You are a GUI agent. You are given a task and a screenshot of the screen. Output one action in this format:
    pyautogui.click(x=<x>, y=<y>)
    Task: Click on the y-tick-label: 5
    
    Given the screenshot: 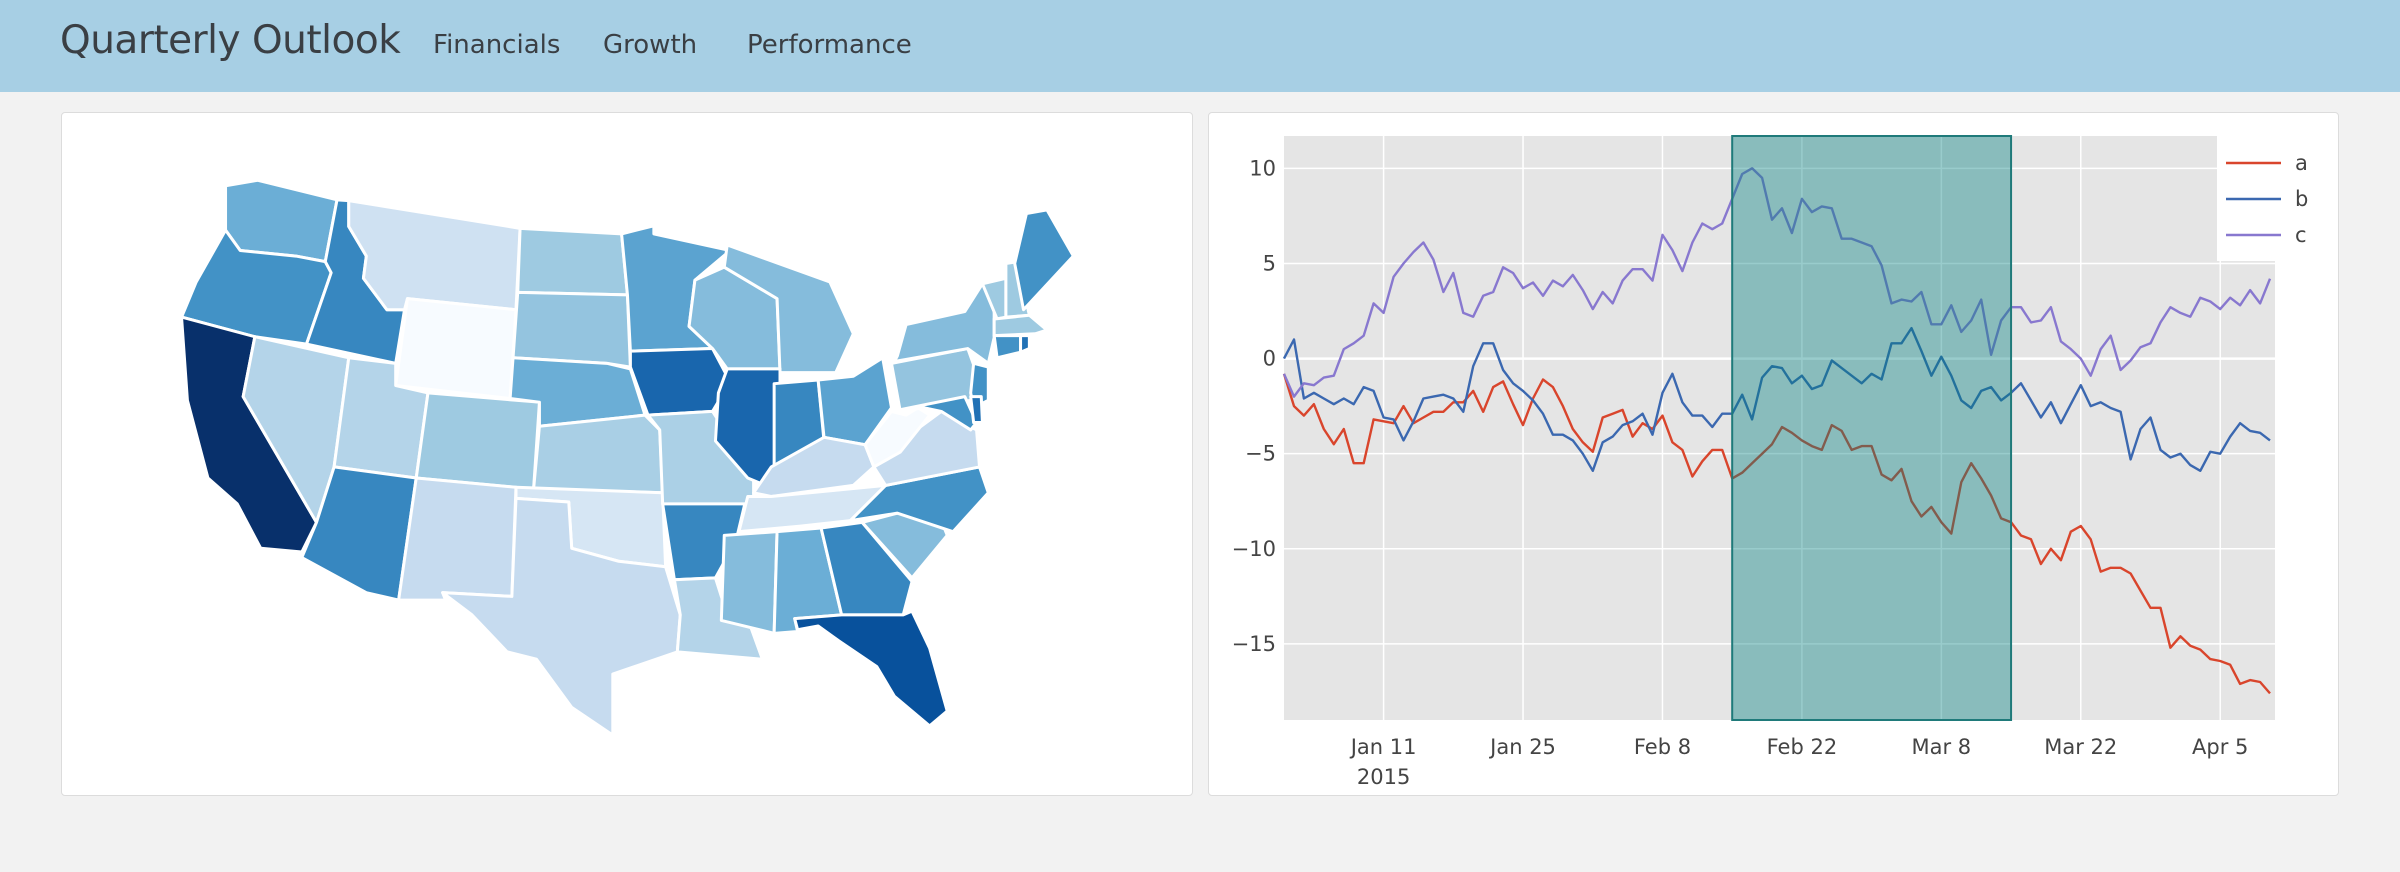 What is the action you would take?
    pyautogui.click(x=1269, y=263)
    